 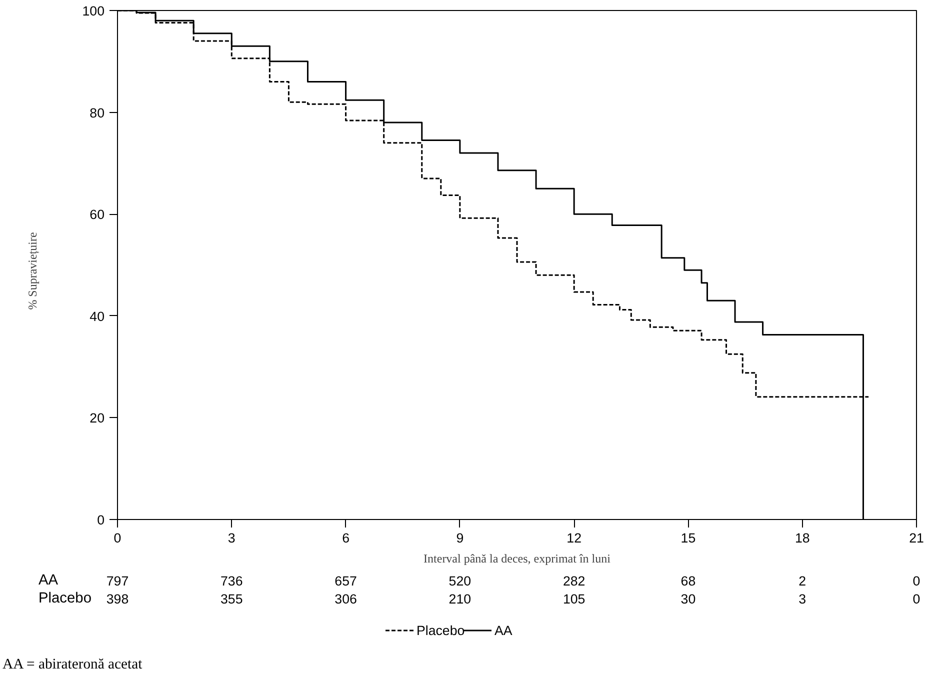 What do you see at coordinates (32, 271) in the screenshot?
I see `y-axis-title: % Supraviețuire` at bounding box center [32, 271].